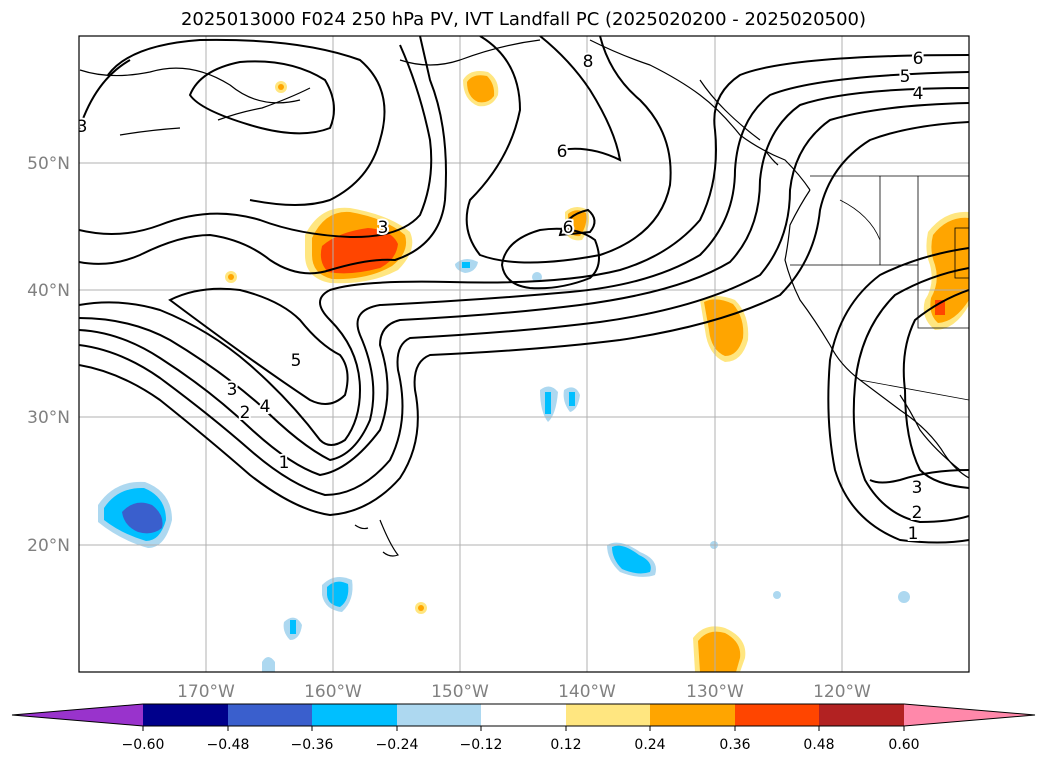  What do you see at coordinates (481, 745) in the screenshot?
I see `colorbar-tick-label: −0.12` at bounding box center [481, 745].